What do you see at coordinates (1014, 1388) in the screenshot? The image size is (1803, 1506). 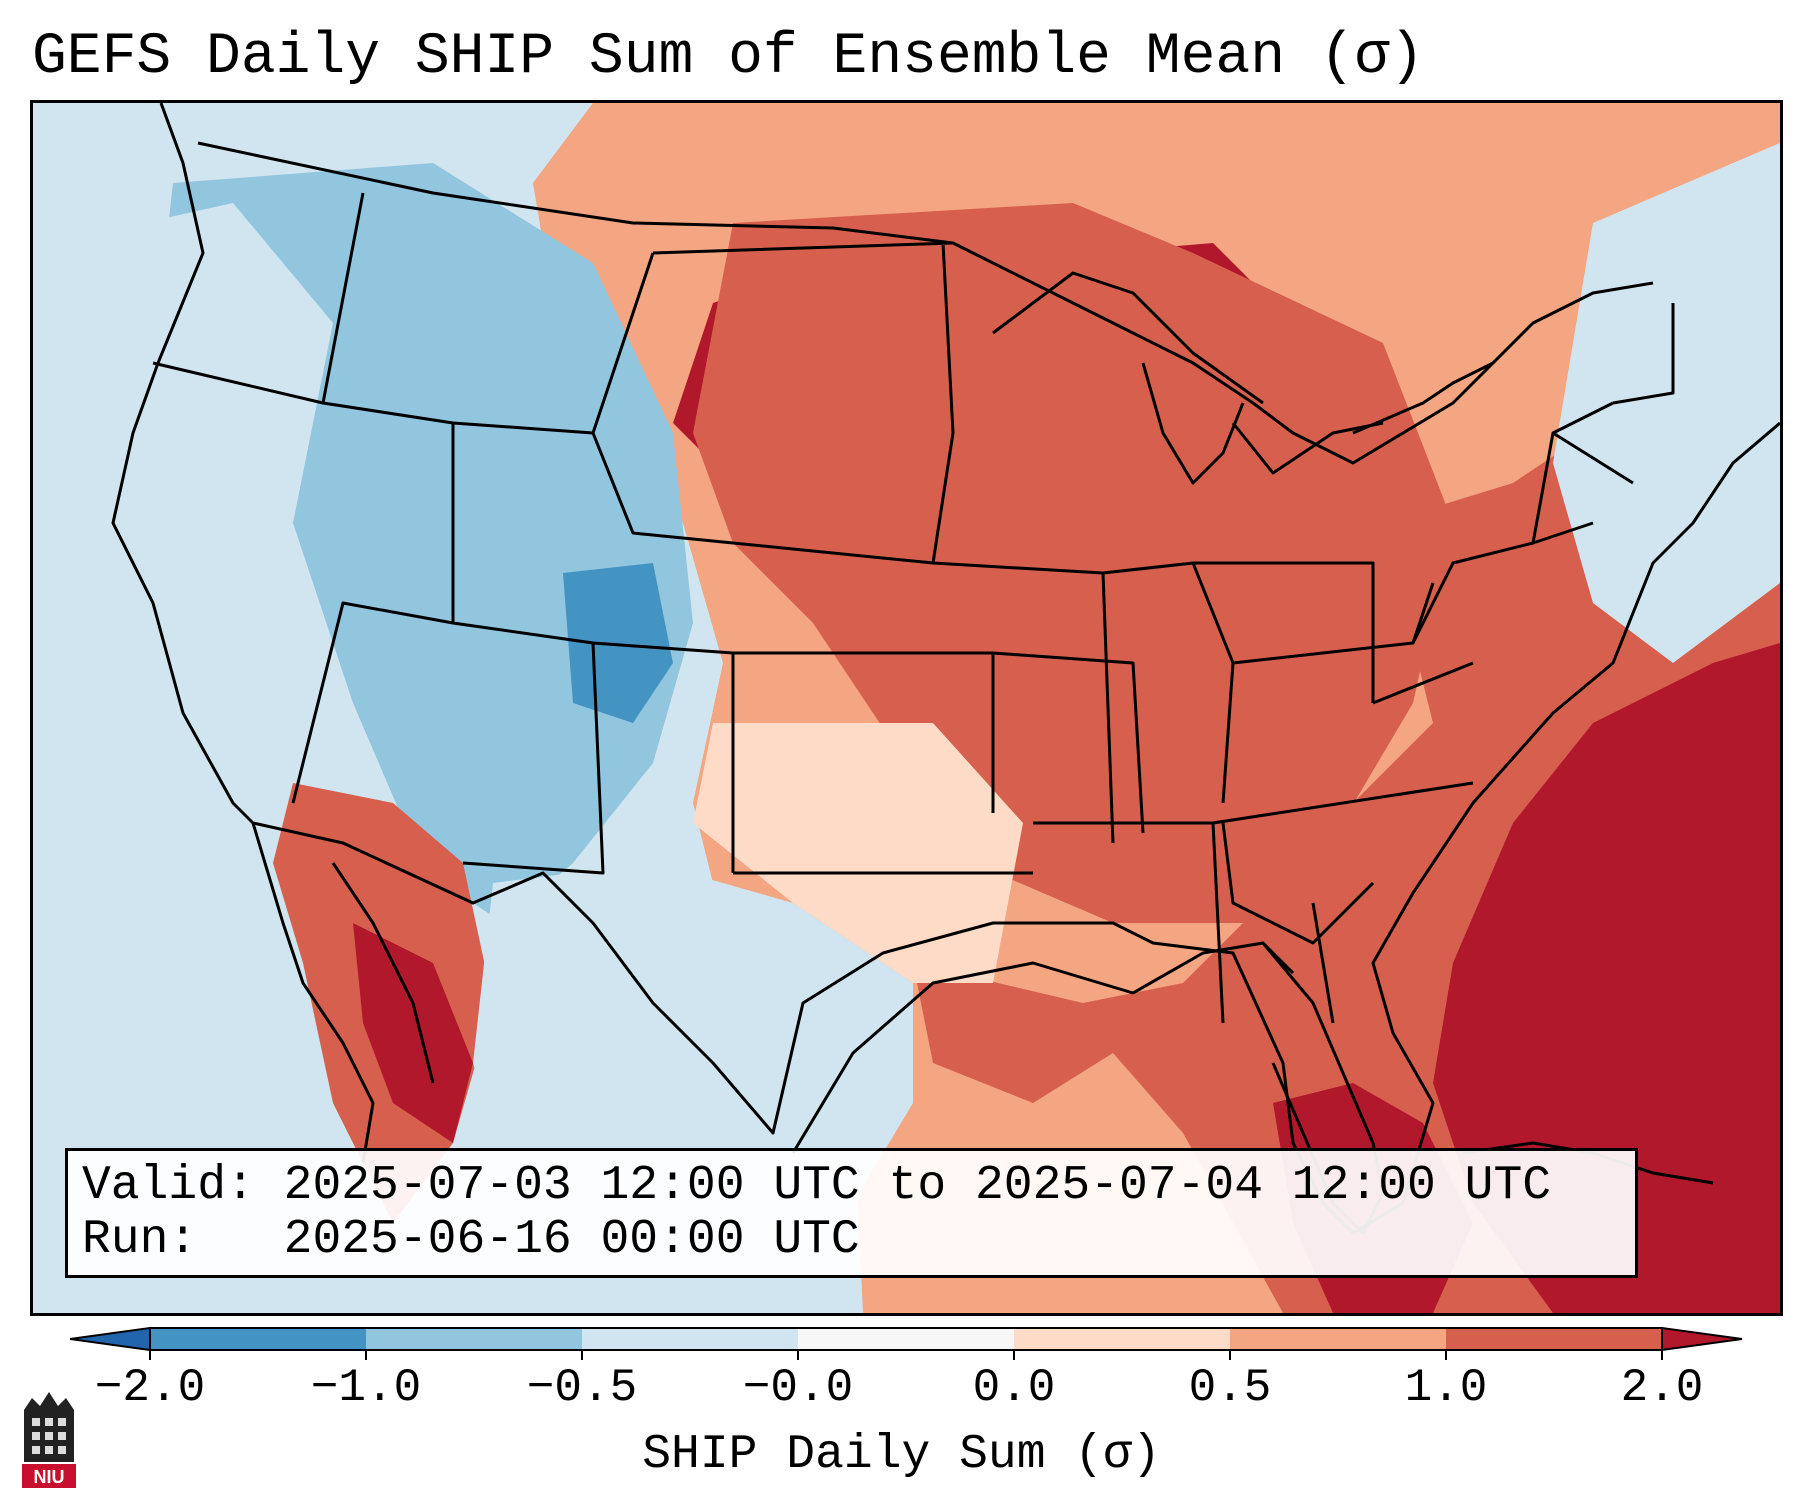 I see `colorbar-tick-label: 0.0` at bounding box center [1014, 1388].